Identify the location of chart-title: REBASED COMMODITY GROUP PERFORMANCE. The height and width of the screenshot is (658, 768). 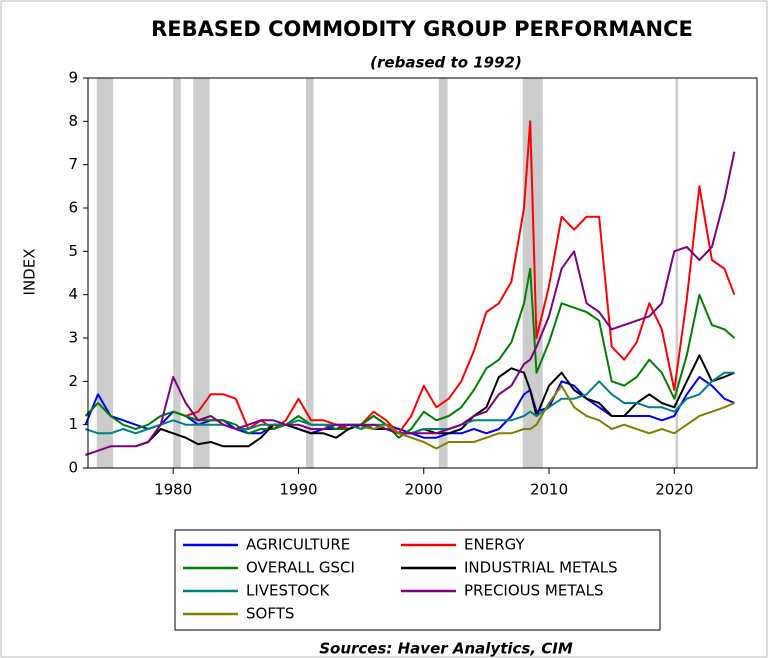
(422, 29).